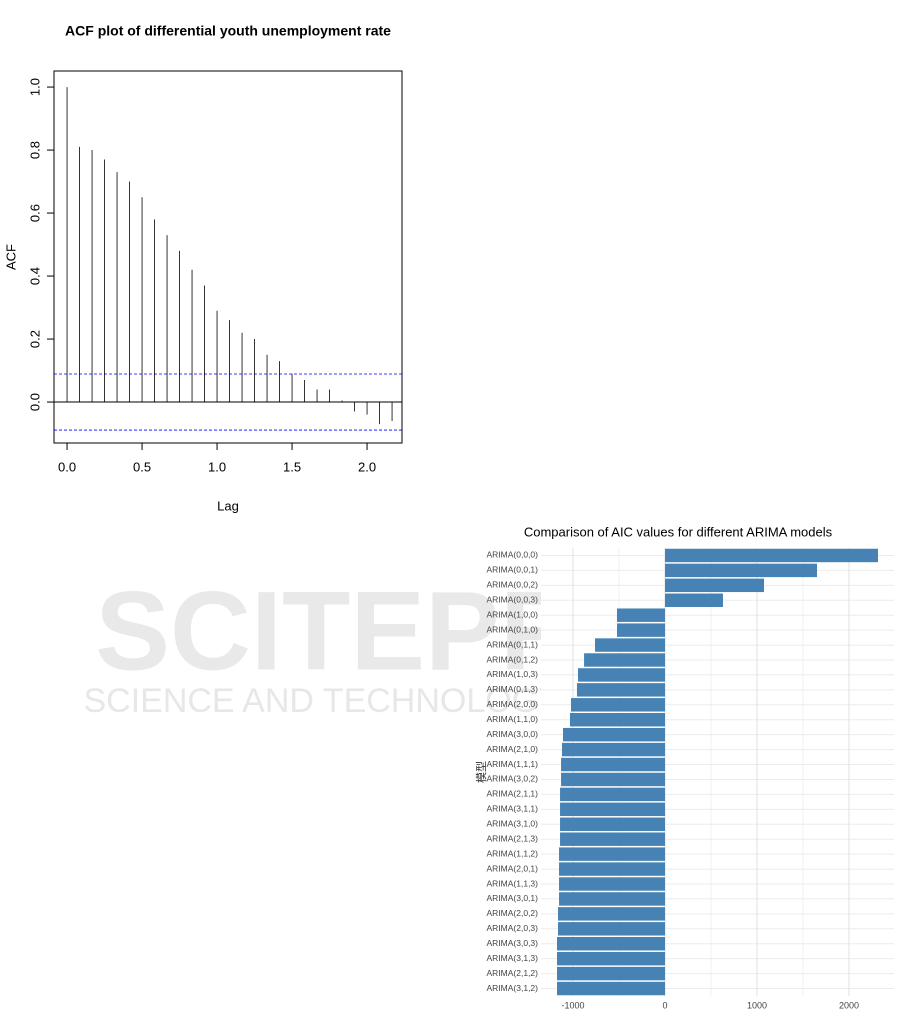 Image resolution: width=901 pixels, height=1016 pixels. What do you see at coordinates (513, 749) in the screenshot?
I see `y-tick-label: ARIMA(2,1,0)` at bounding box center [513, 749].